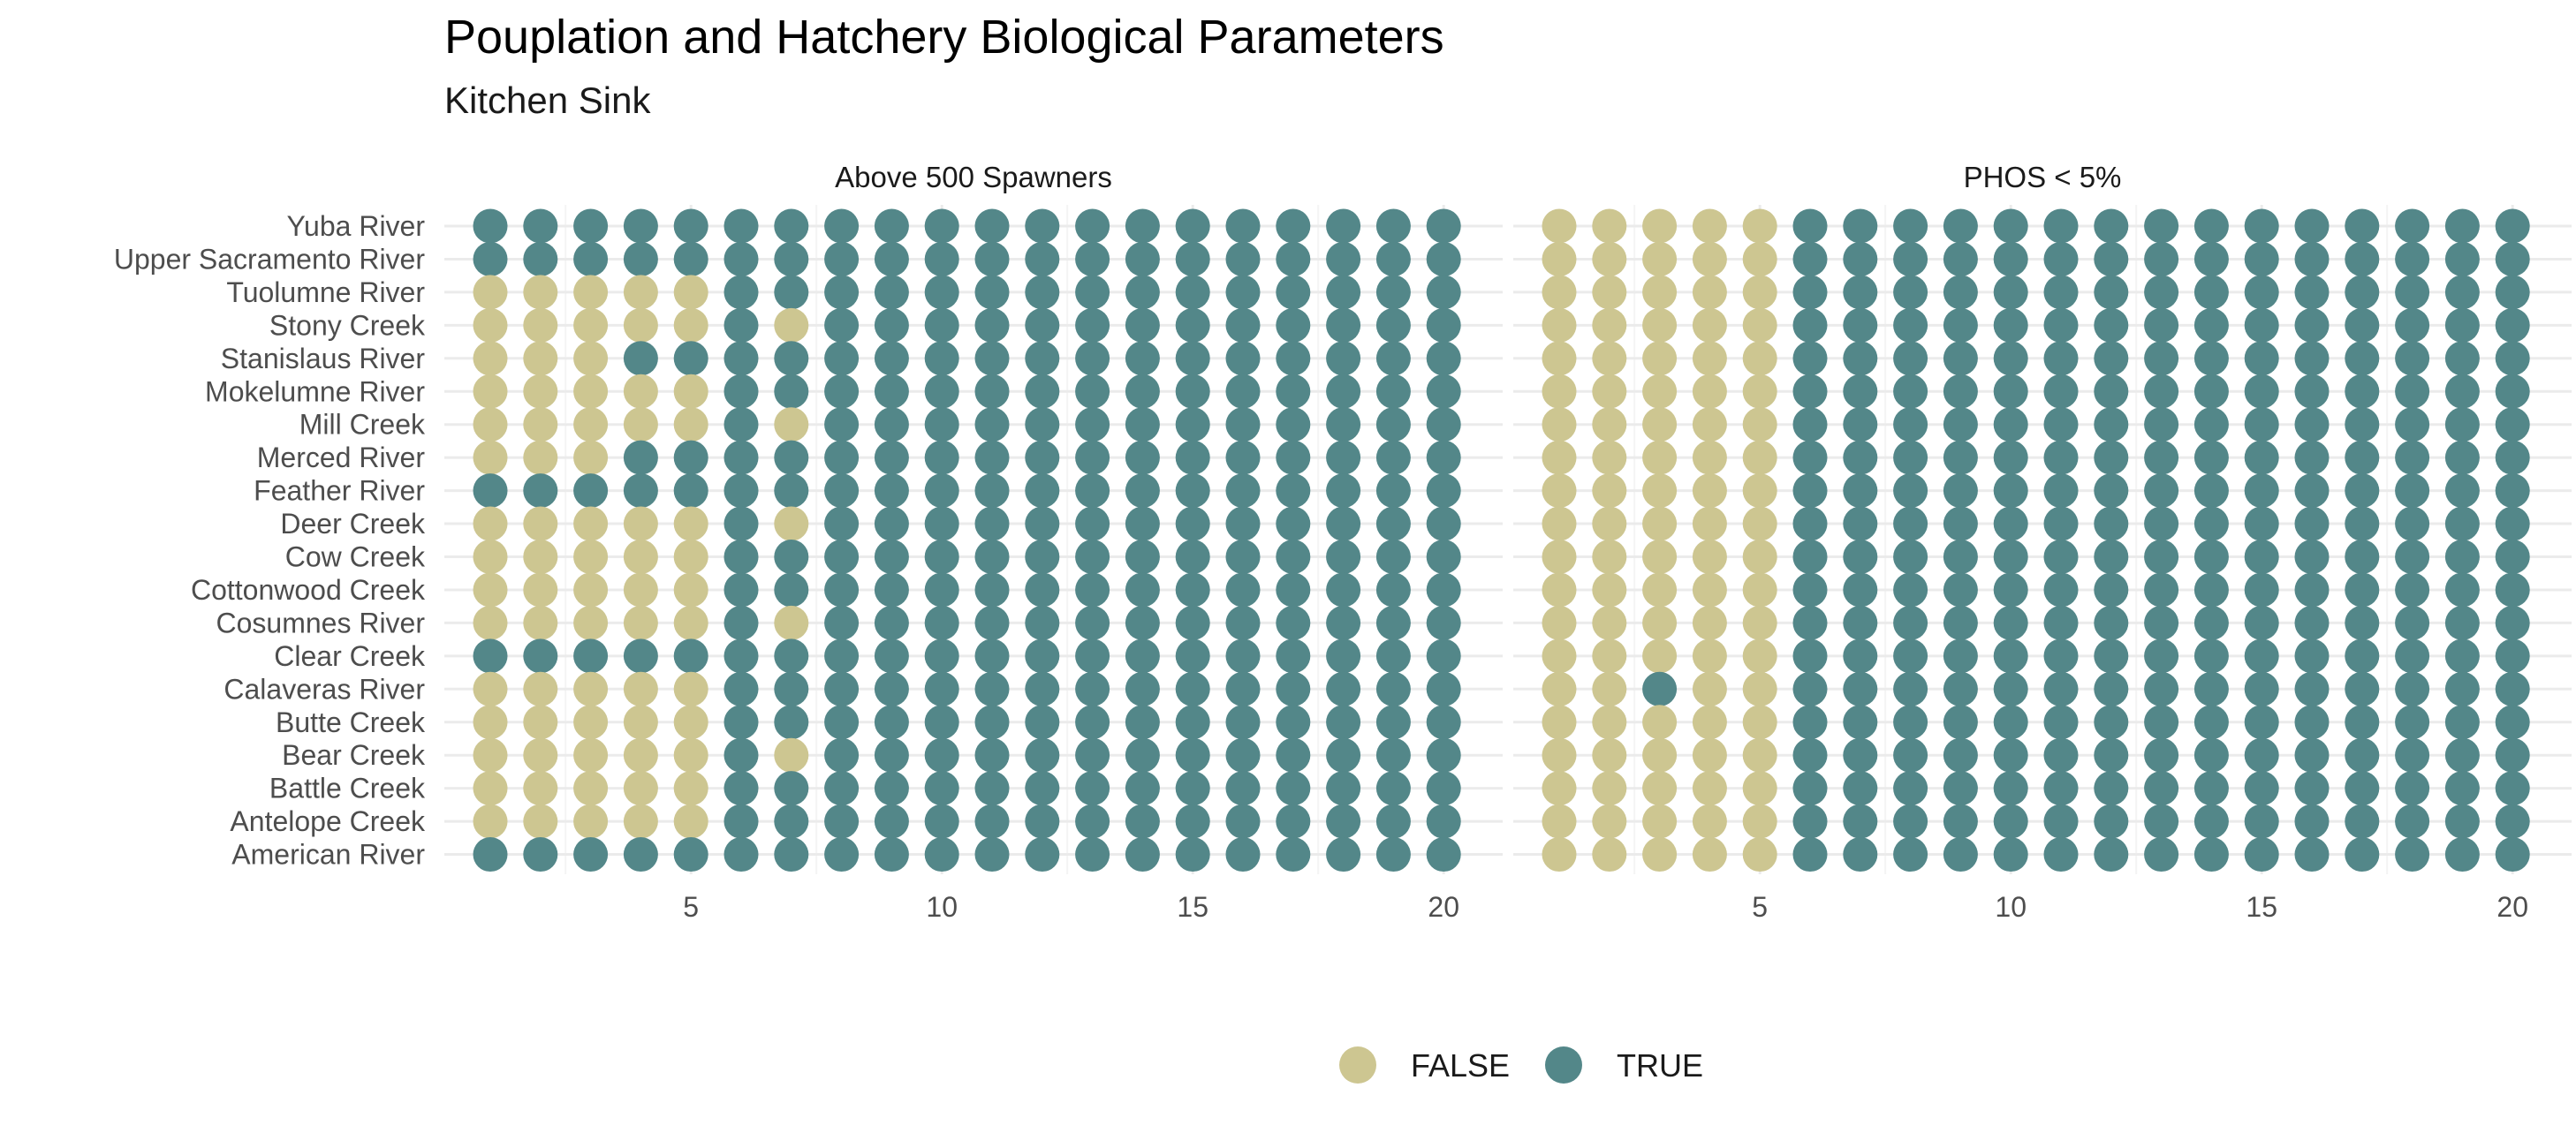 This screenshot has width=2576, height=1133. What do you see at coordinates (2011, 907) in the screenshot?
I see `x-tick-label: 10` at bounding box center [2011, 907].